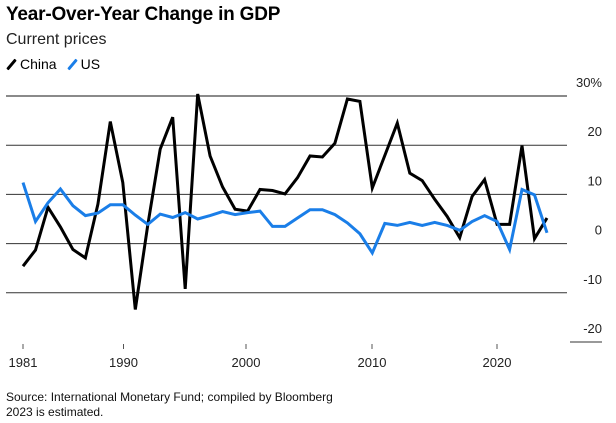 The width and height of the screenshot is (616, 423). Describe the element at coordinates (589, 82) in the screenshot. I see `y-tick-label: 30%` at that location.